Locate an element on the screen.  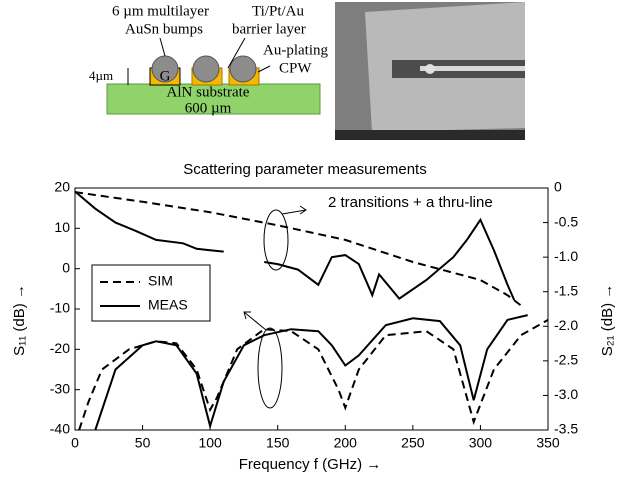
sem-line is located at coordinates (472, 68).